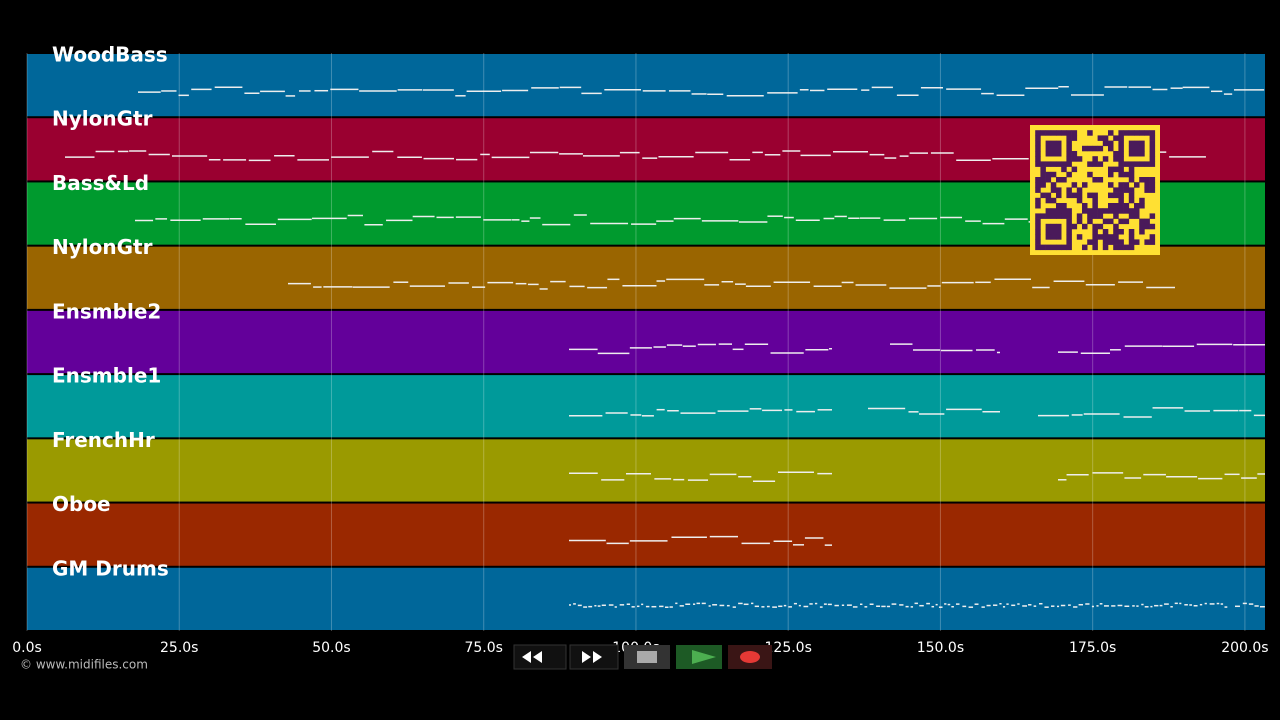 Image resolution: width=1280 pixels, height=720 pixels. I want to click on tick-label: 0.0s, so click(27, 648).